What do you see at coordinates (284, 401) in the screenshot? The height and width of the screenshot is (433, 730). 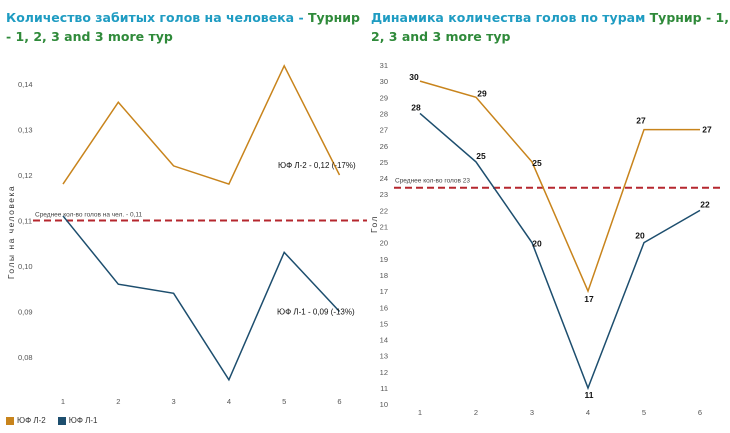 I see `left-x-tick-label: 5` at bounding box center [284, 401].